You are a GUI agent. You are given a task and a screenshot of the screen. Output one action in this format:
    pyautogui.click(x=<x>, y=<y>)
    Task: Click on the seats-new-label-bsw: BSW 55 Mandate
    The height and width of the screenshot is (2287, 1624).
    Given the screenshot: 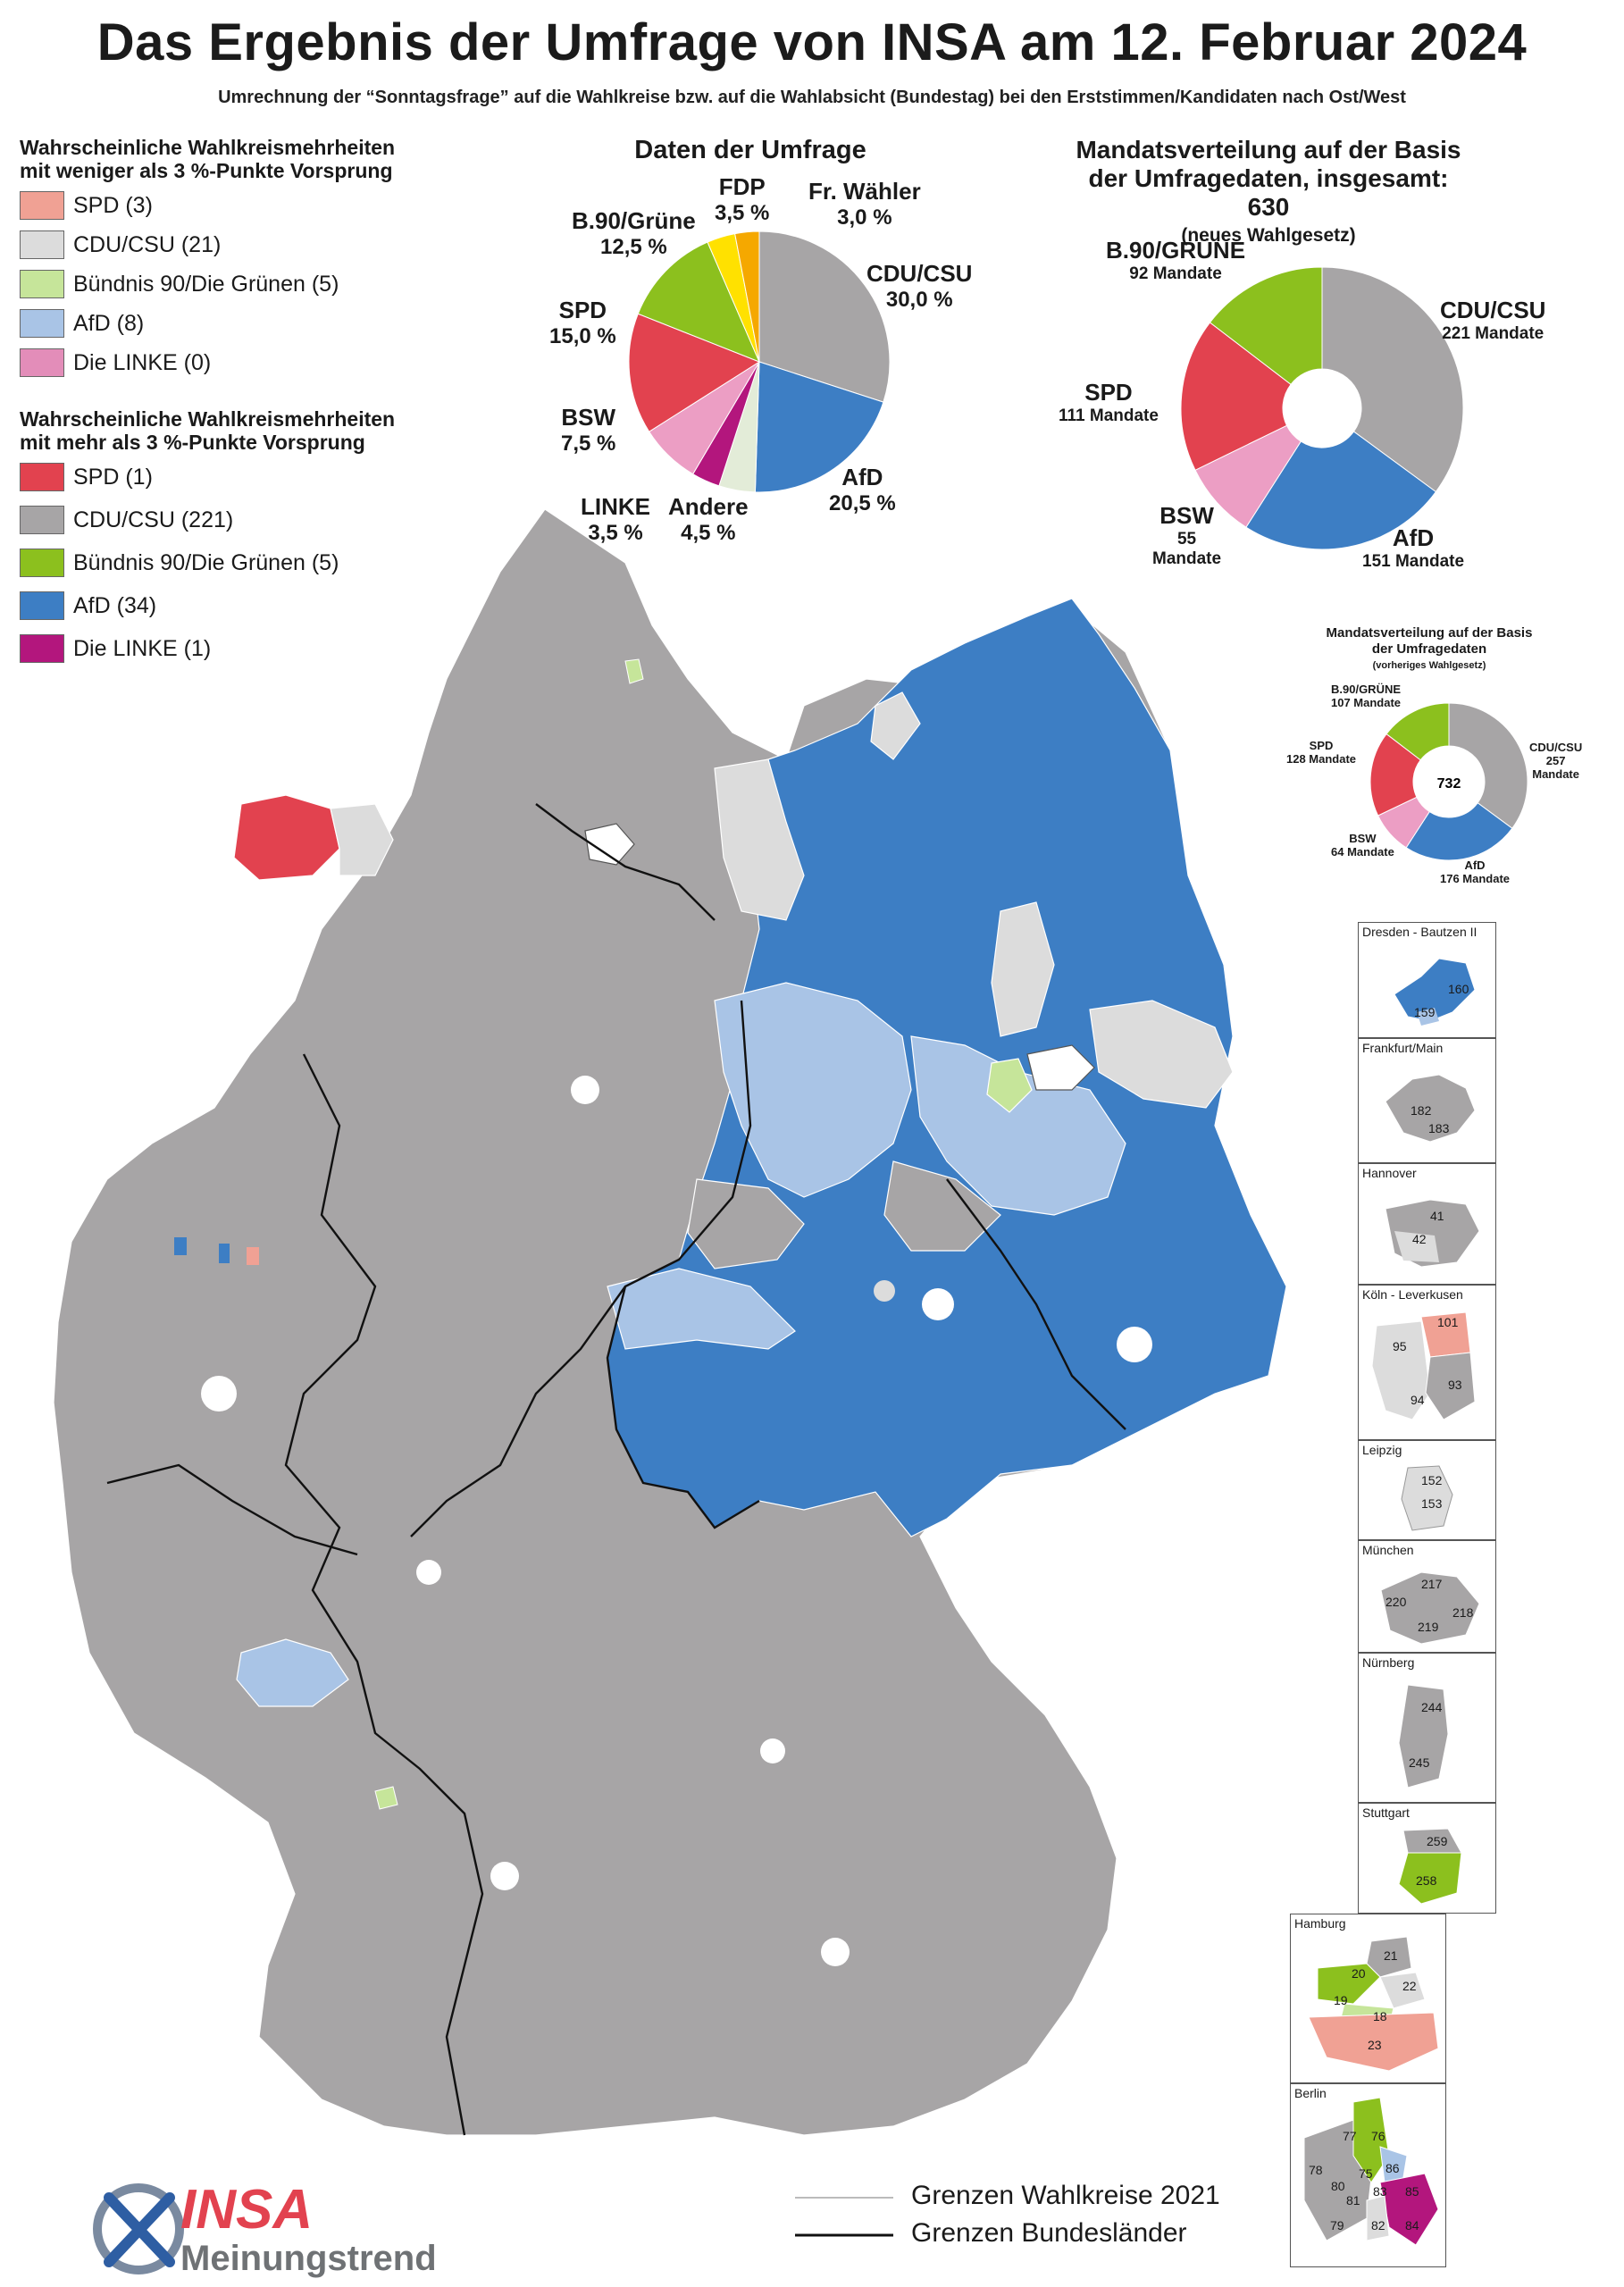 What is the action you would take?
    pyautogui.click(x=1187, y=535)
    